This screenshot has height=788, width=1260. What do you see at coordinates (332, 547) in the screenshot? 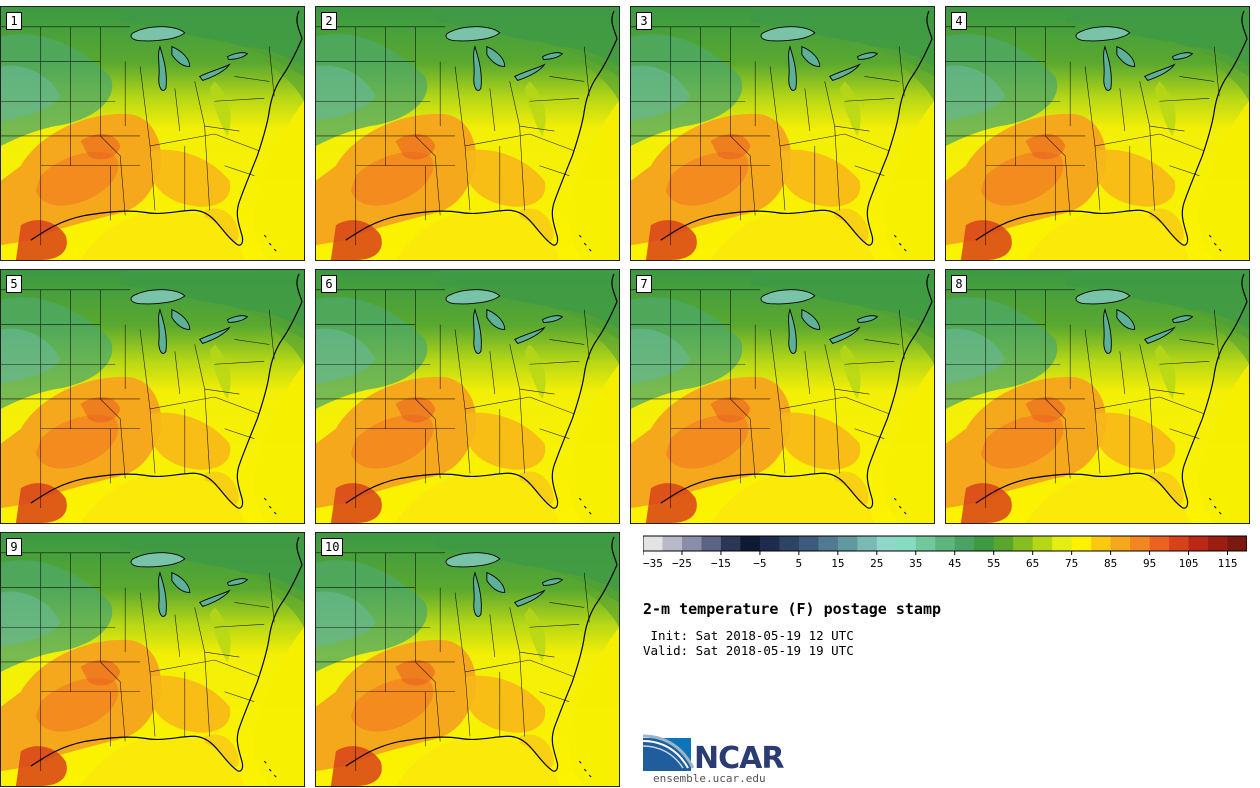
I see `member-label: 10` at bounding box center [332, 547].